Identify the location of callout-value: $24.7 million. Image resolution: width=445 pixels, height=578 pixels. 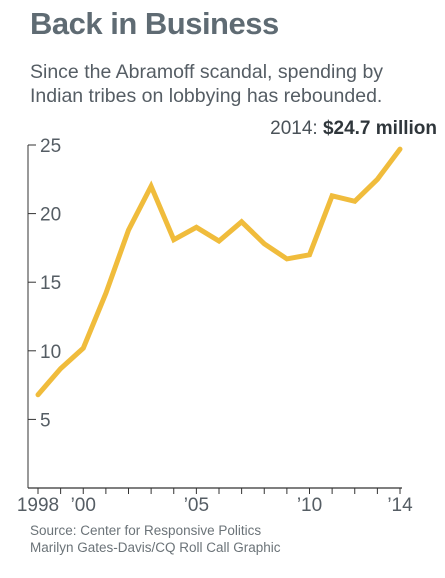
(379, 128).